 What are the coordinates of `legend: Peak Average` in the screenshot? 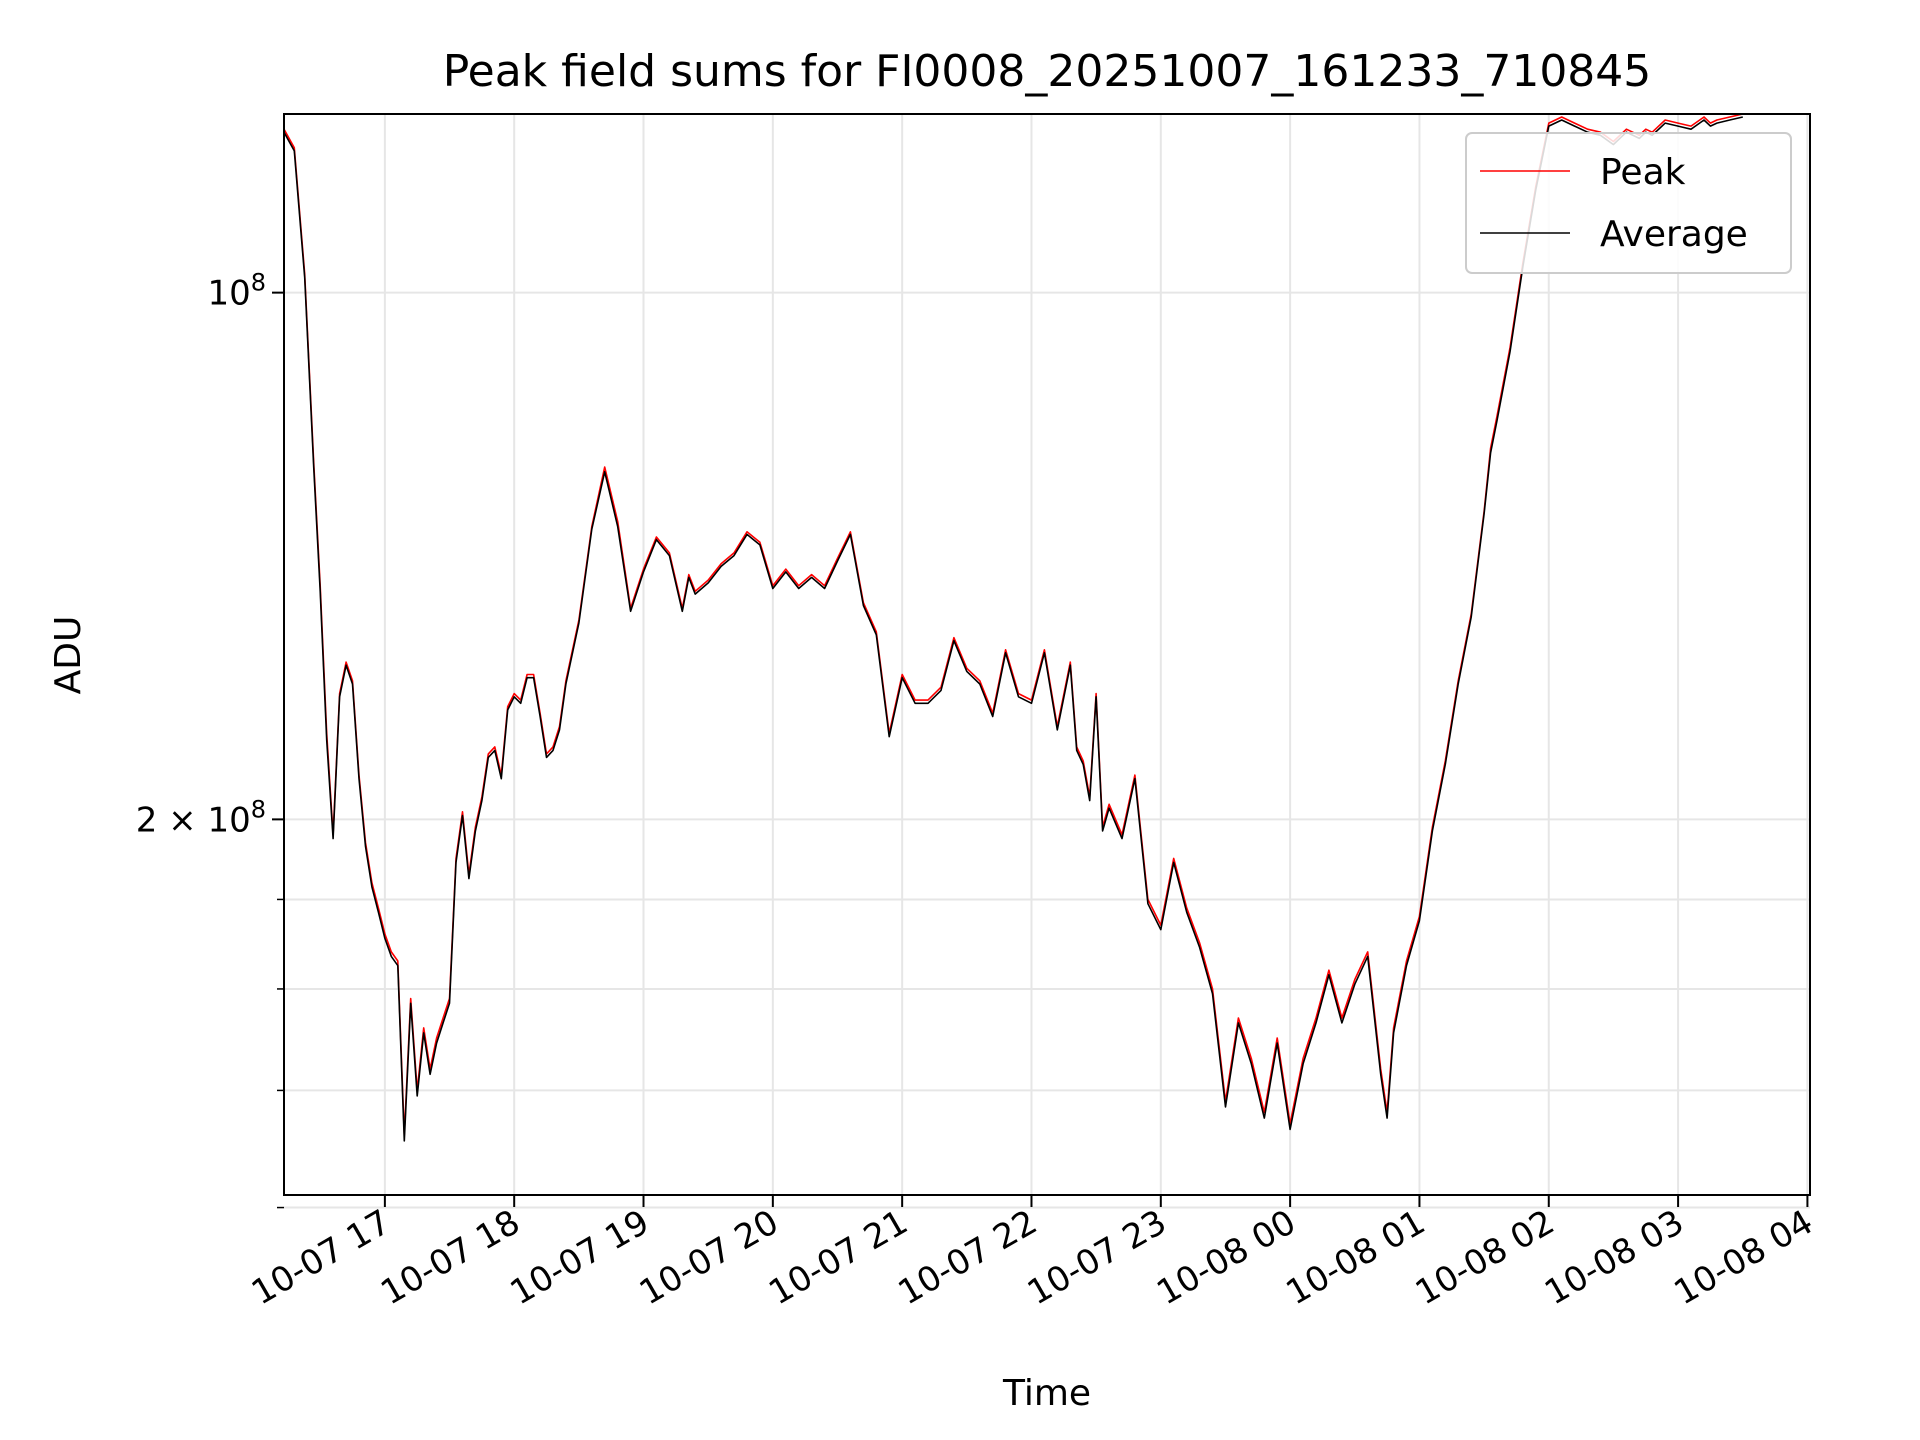 It's located at (1628, 203).